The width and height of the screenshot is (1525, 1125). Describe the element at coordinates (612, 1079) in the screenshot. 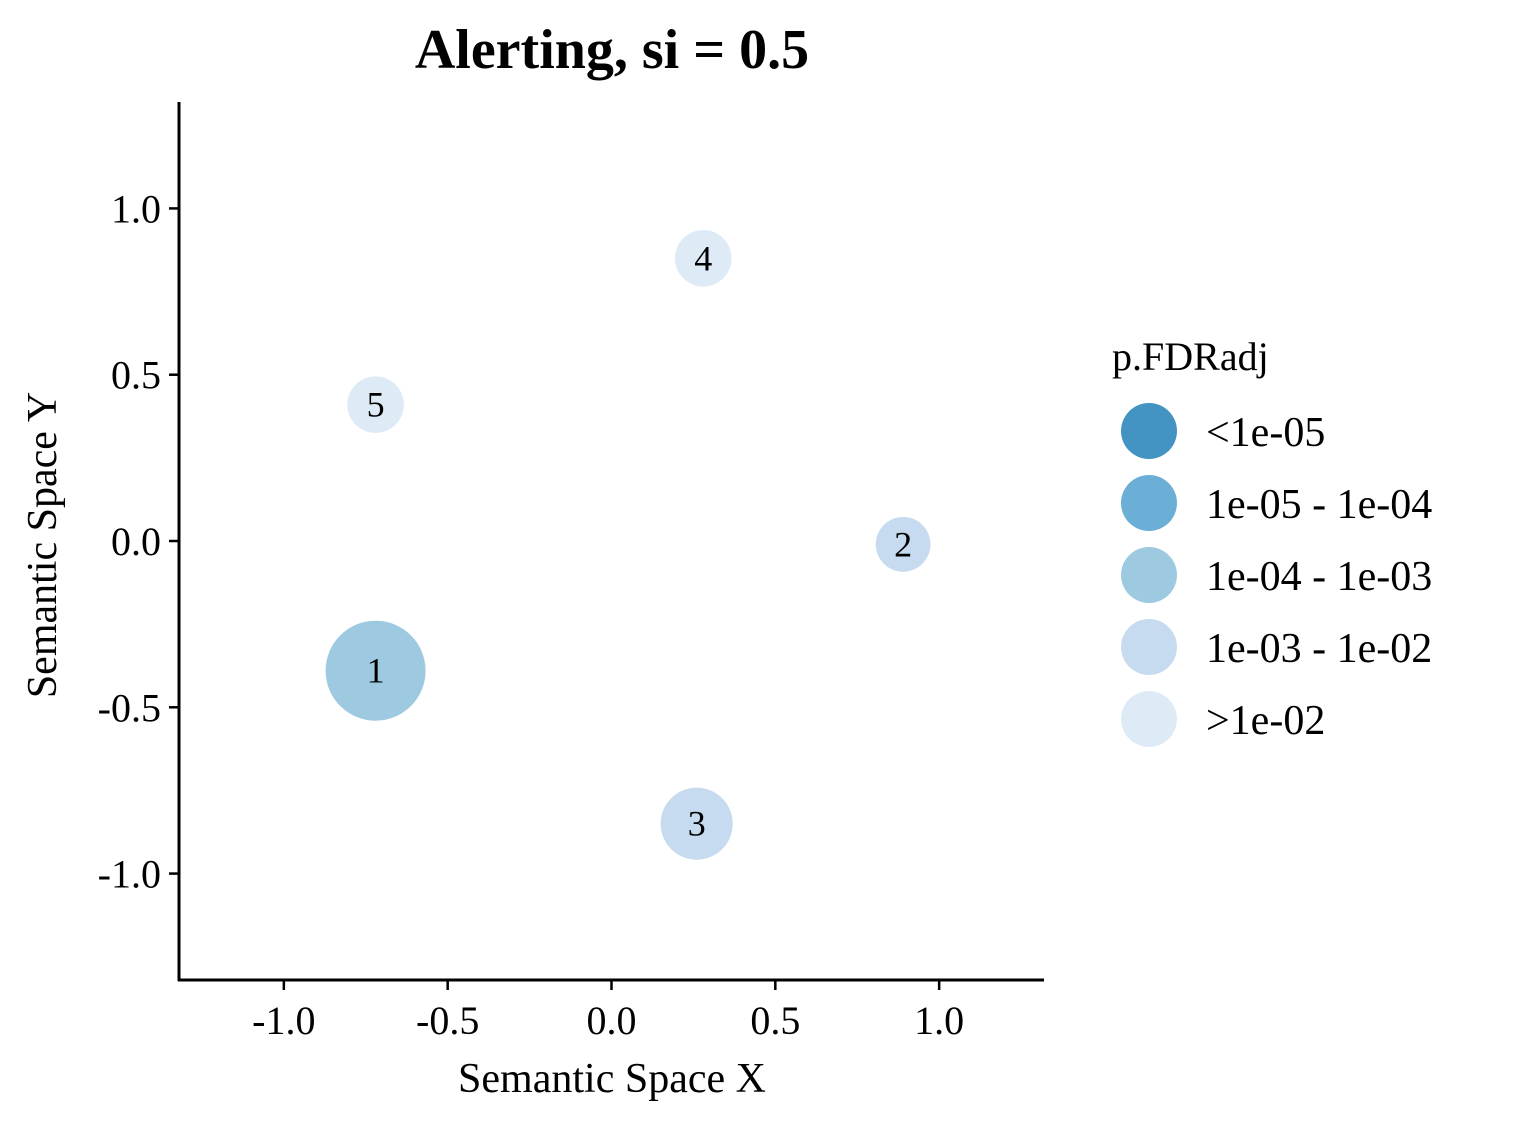

I see `x-axis-label: Semantic Space X` at that location.